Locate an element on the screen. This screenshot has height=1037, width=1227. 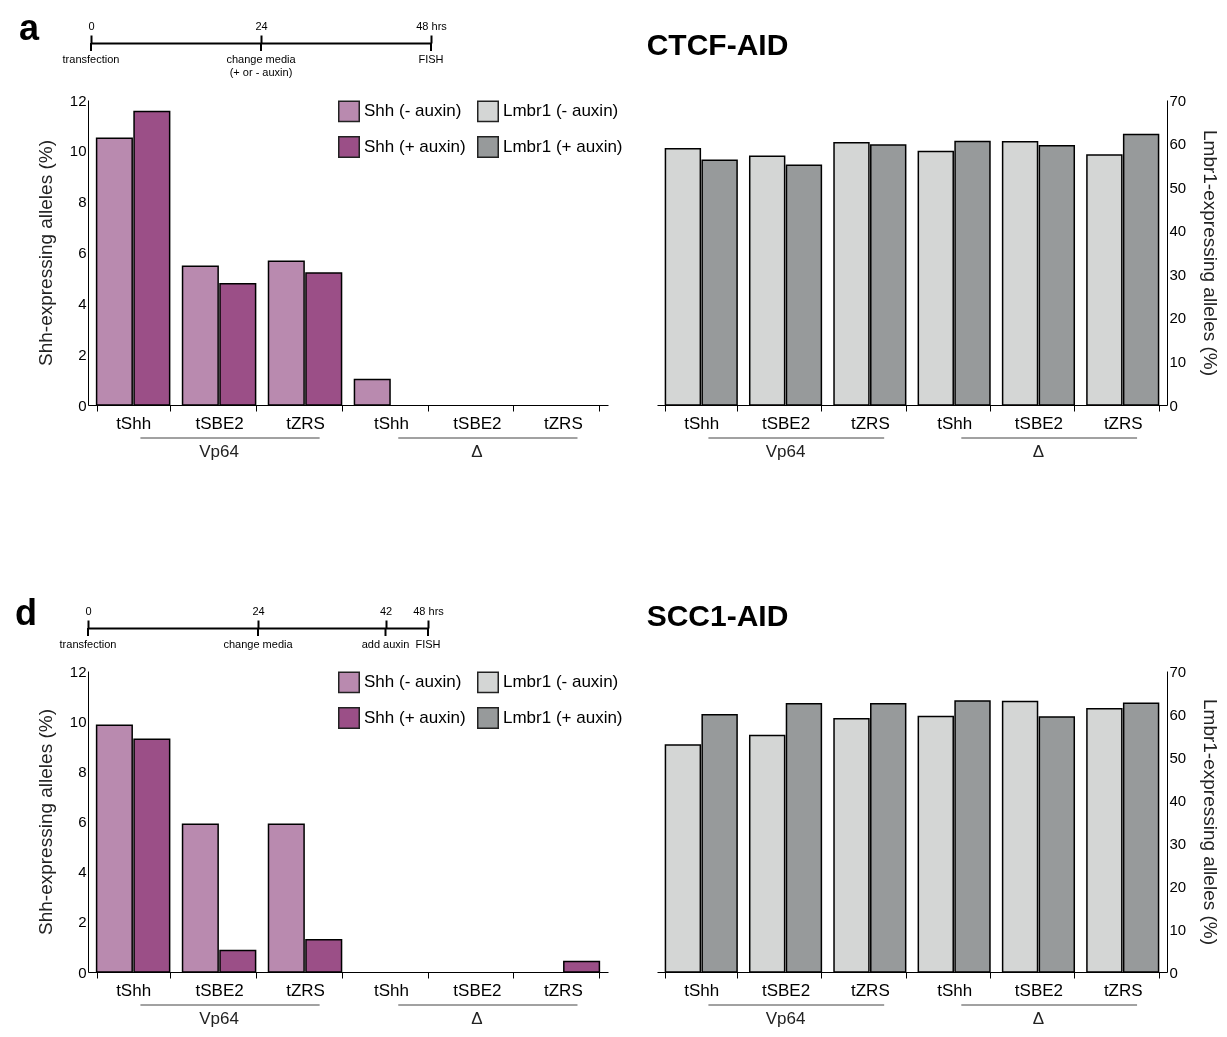
category-label: 42 is located at coordinates (386, 610).